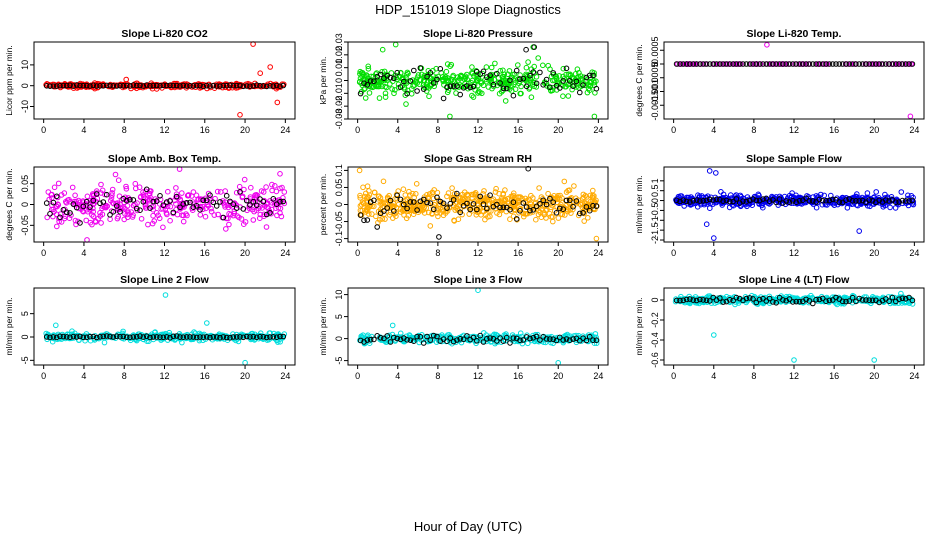  Describe the element at coordinates (43, 253) in the screenshot. I see `x-tick-label: 0` at that location.